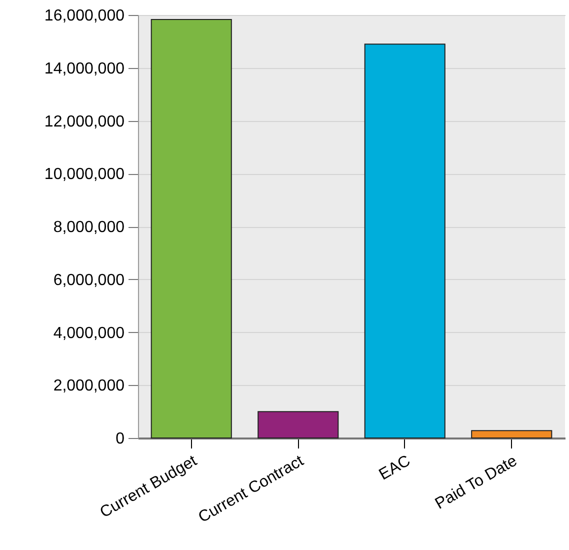  I want to click on y-tick-label: 10,000,000, so click(84, 175).